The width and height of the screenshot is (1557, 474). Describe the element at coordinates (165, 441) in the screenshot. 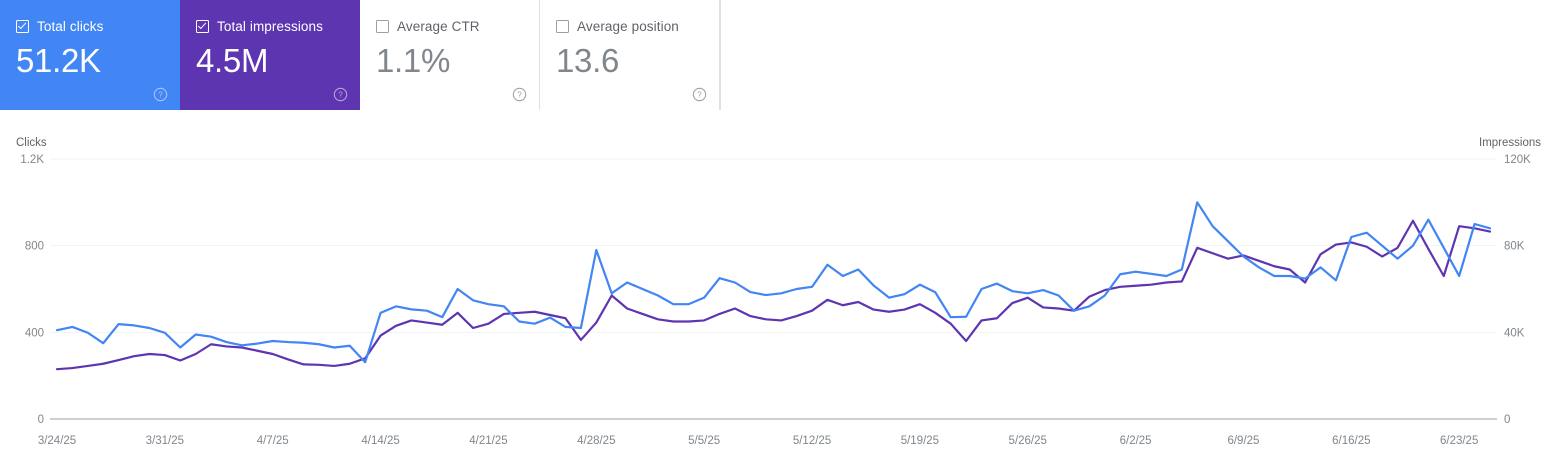

I see `x-tick-label: 3/31/25` at that location.